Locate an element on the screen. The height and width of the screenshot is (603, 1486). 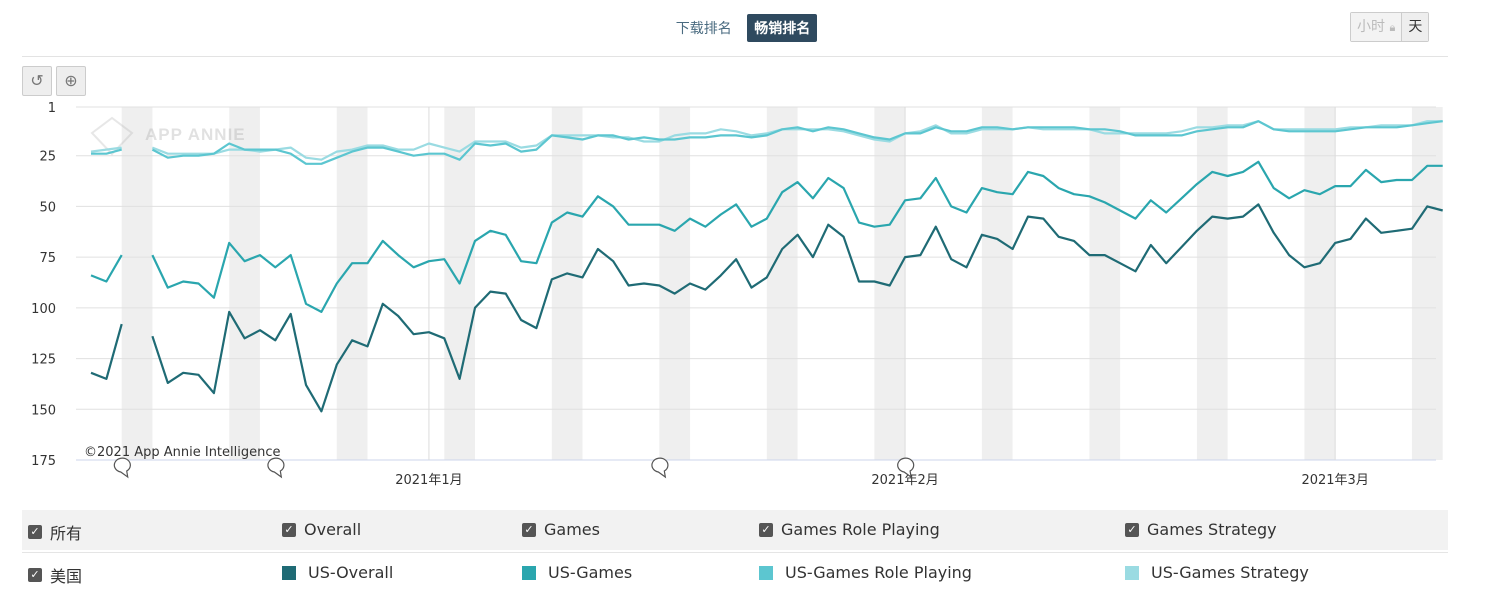
app-annie-logo-icon is located at coordinates (112, 136).